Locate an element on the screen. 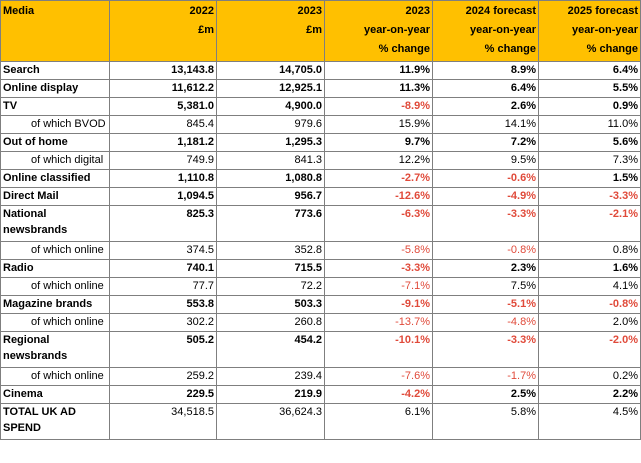 The height and width of the screenshot is (463, 641). cell-v2023: 773.6 is located at coordinates (270, 223).